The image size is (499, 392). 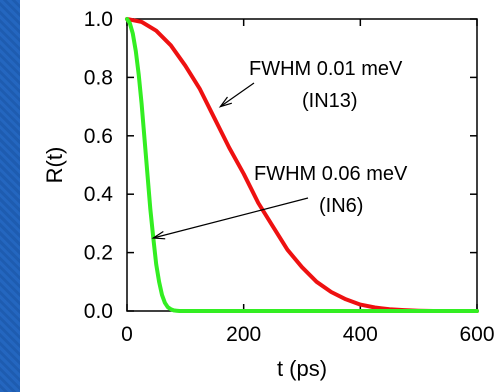 I want to click on x-tick-label: 200, so click(x=243, y=334).